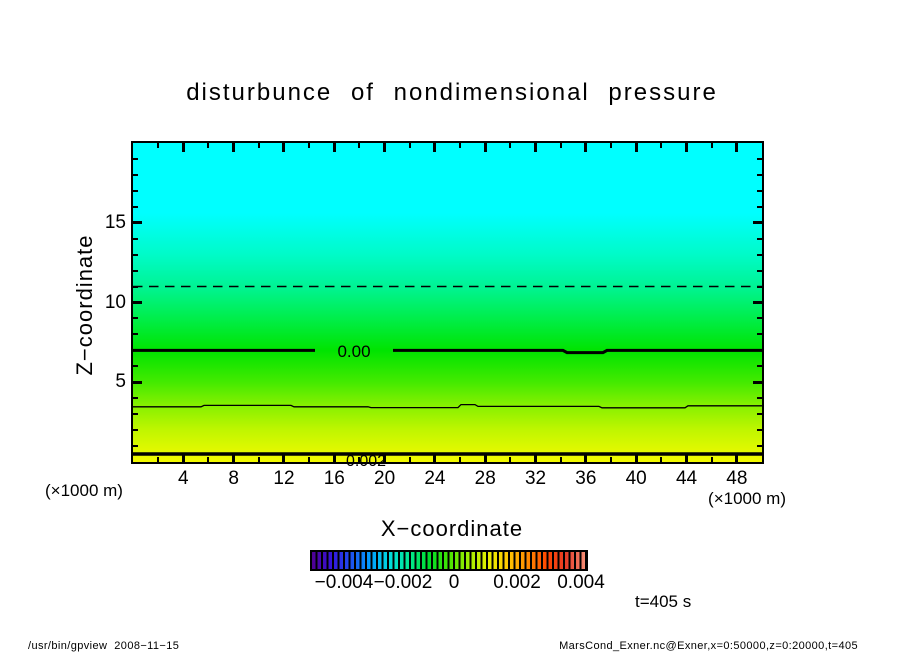  I want to click on colorbar-label: 0, so click(454, 582).